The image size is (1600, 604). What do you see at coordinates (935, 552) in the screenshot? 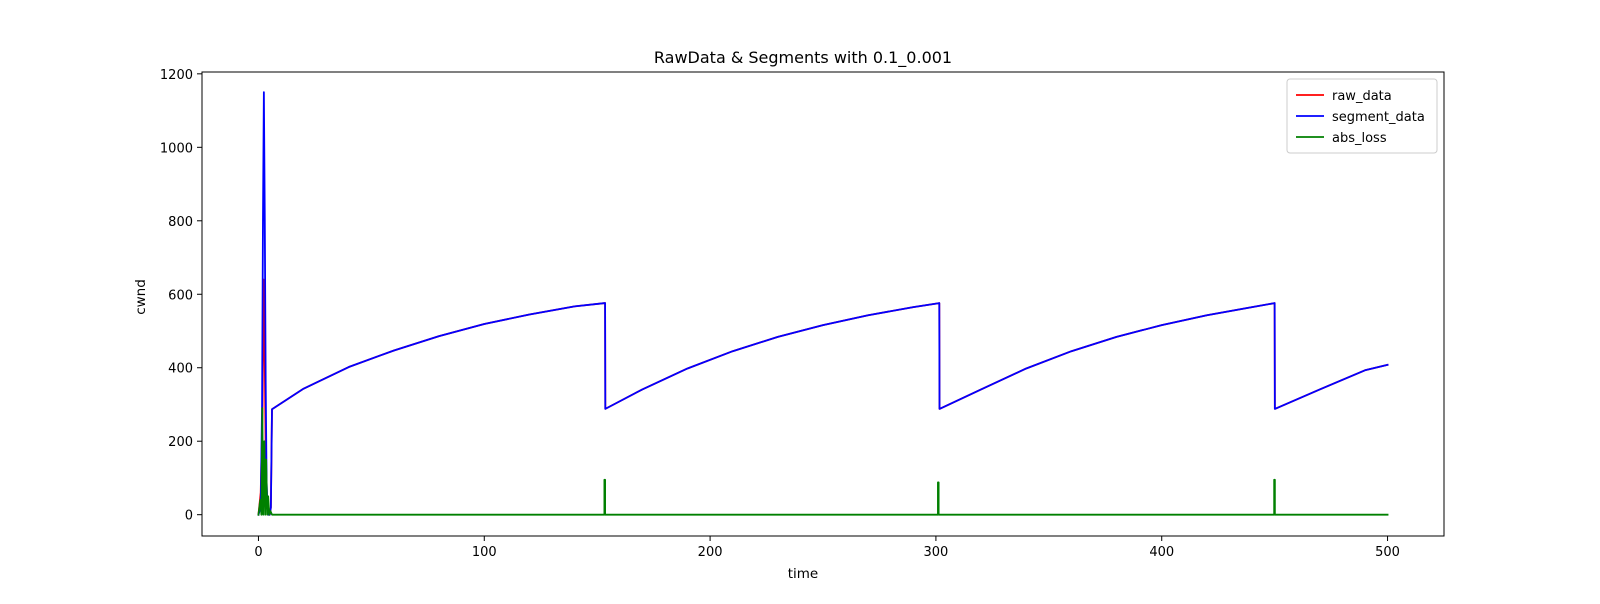
I see `x-tick-label: 300` at bounding box center [935, 552].